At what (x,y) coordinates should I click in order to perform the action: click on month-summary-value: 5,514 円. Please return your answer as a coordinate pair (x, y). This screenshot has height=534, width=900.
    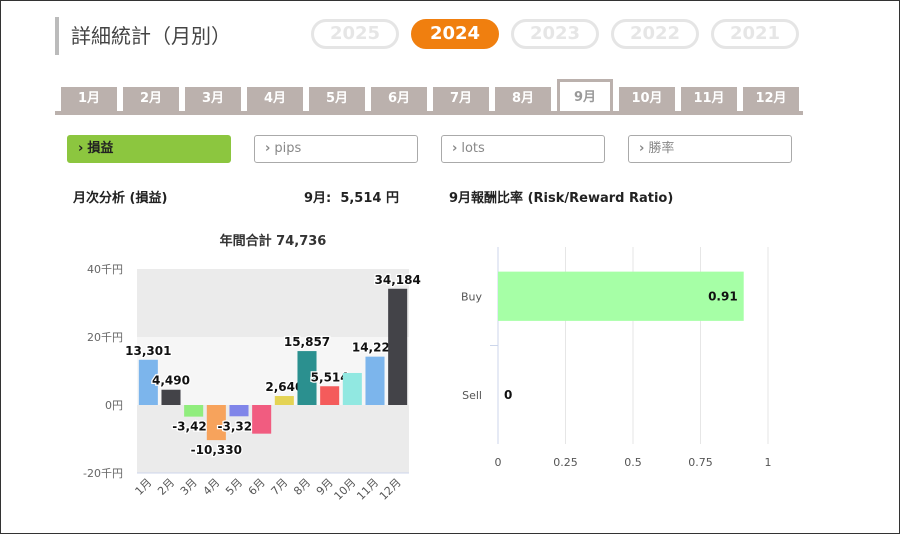
    Looking at the image, I should click on (369, 198).